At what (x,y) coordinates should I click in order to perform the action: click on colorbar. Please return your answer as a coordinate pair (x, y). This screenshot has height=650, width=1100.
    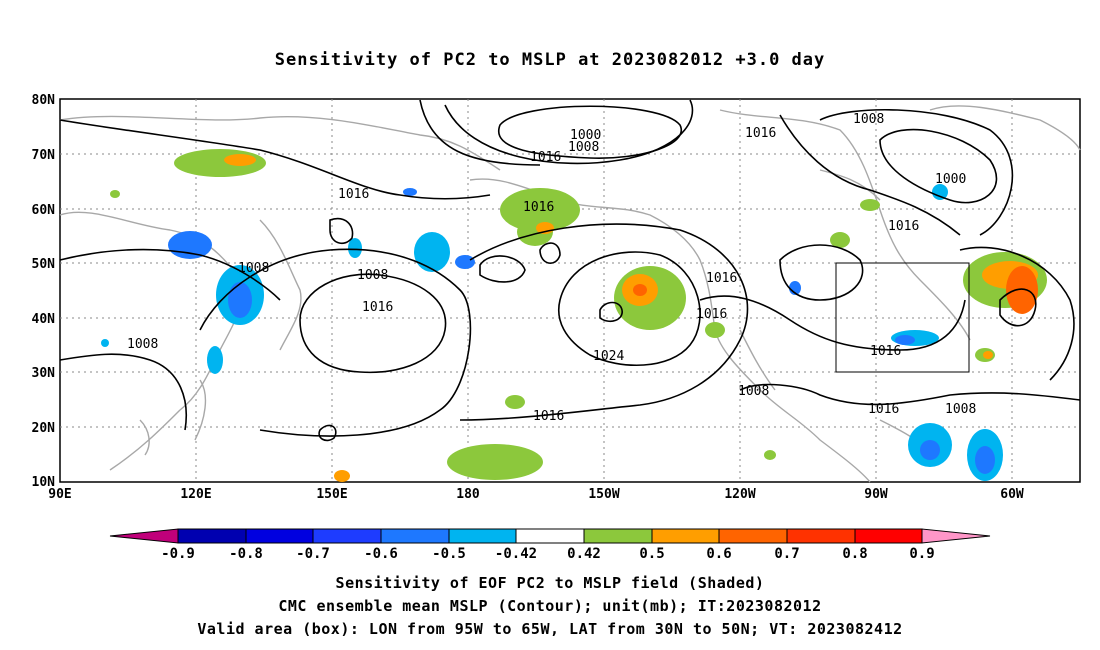
    Looking at the image, I should click on (550, 536).